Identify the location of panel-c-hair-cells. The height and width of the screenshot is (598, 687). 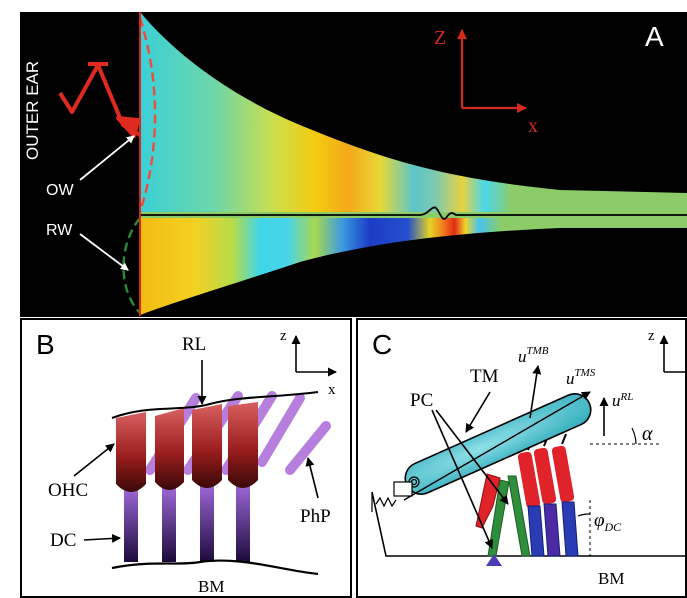
(525, 487).